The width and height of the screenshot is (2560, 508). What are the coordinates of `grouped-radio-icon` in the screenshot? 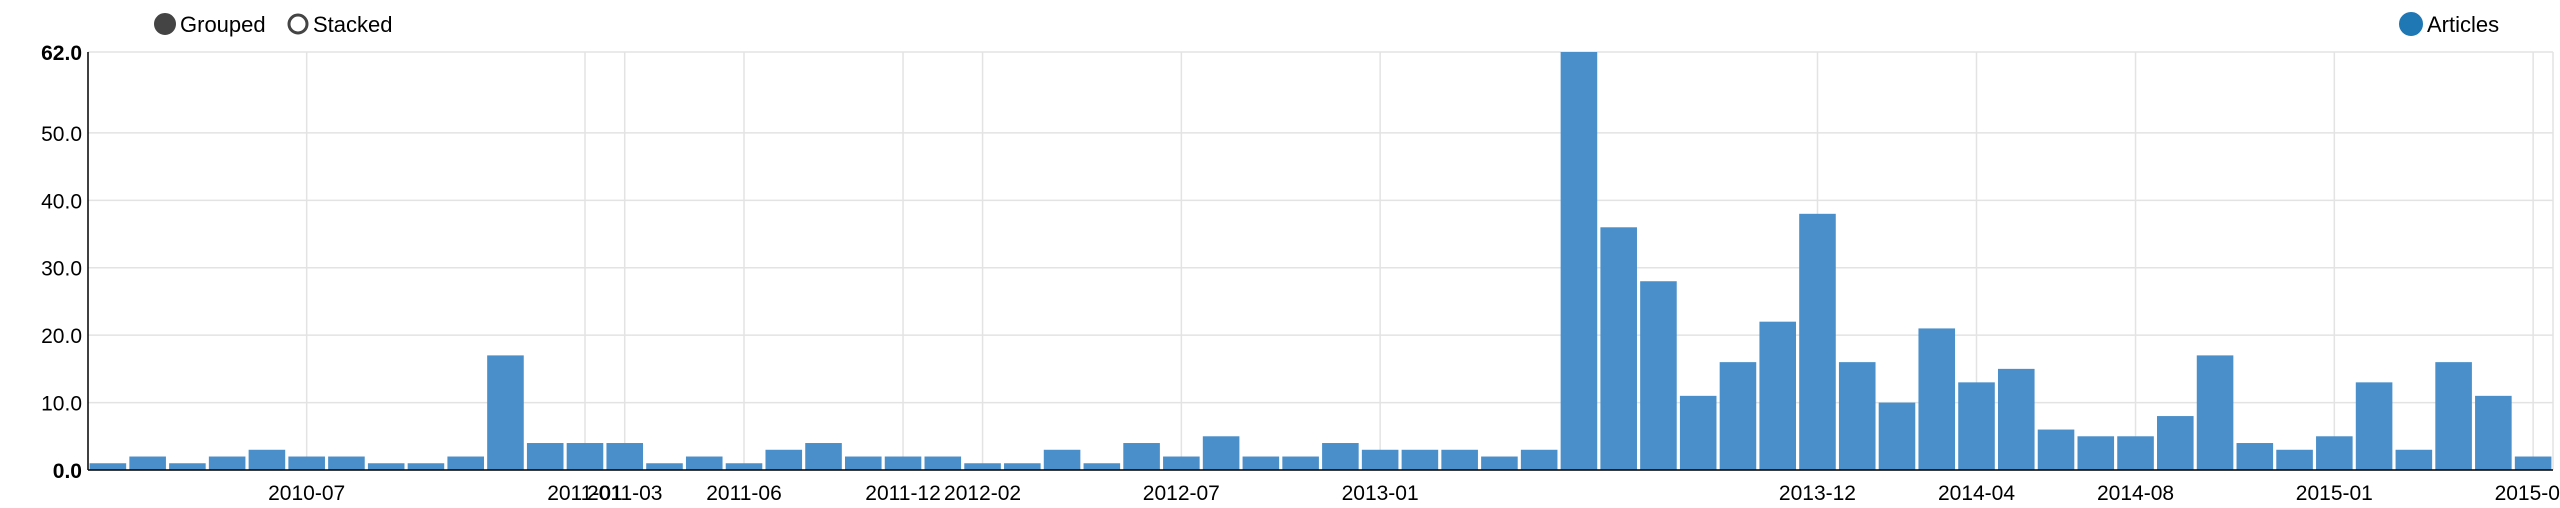 It's located at (165, 24).